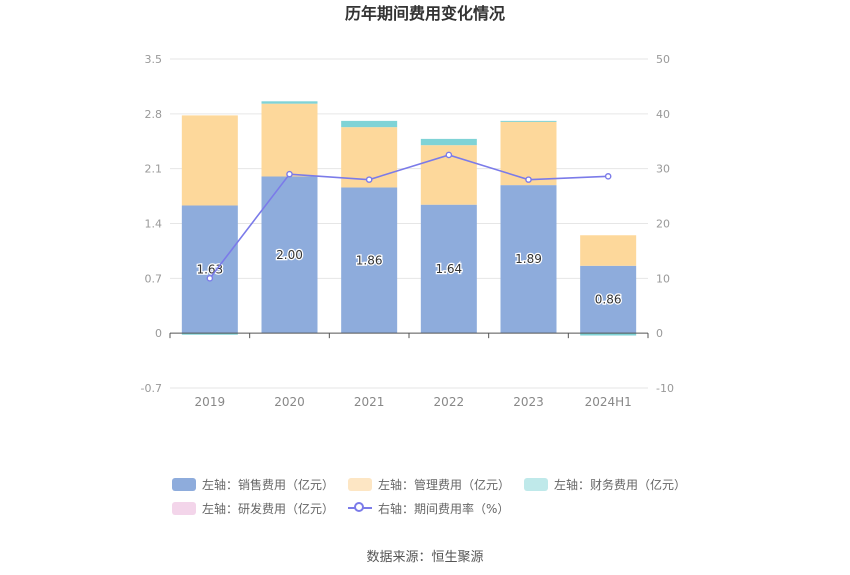 The image size is (850, 575). I want to click on left-axis-ticks: 3.5 2.8 2.1 1.4 0.7 0 -0.7, so click(151, 224).